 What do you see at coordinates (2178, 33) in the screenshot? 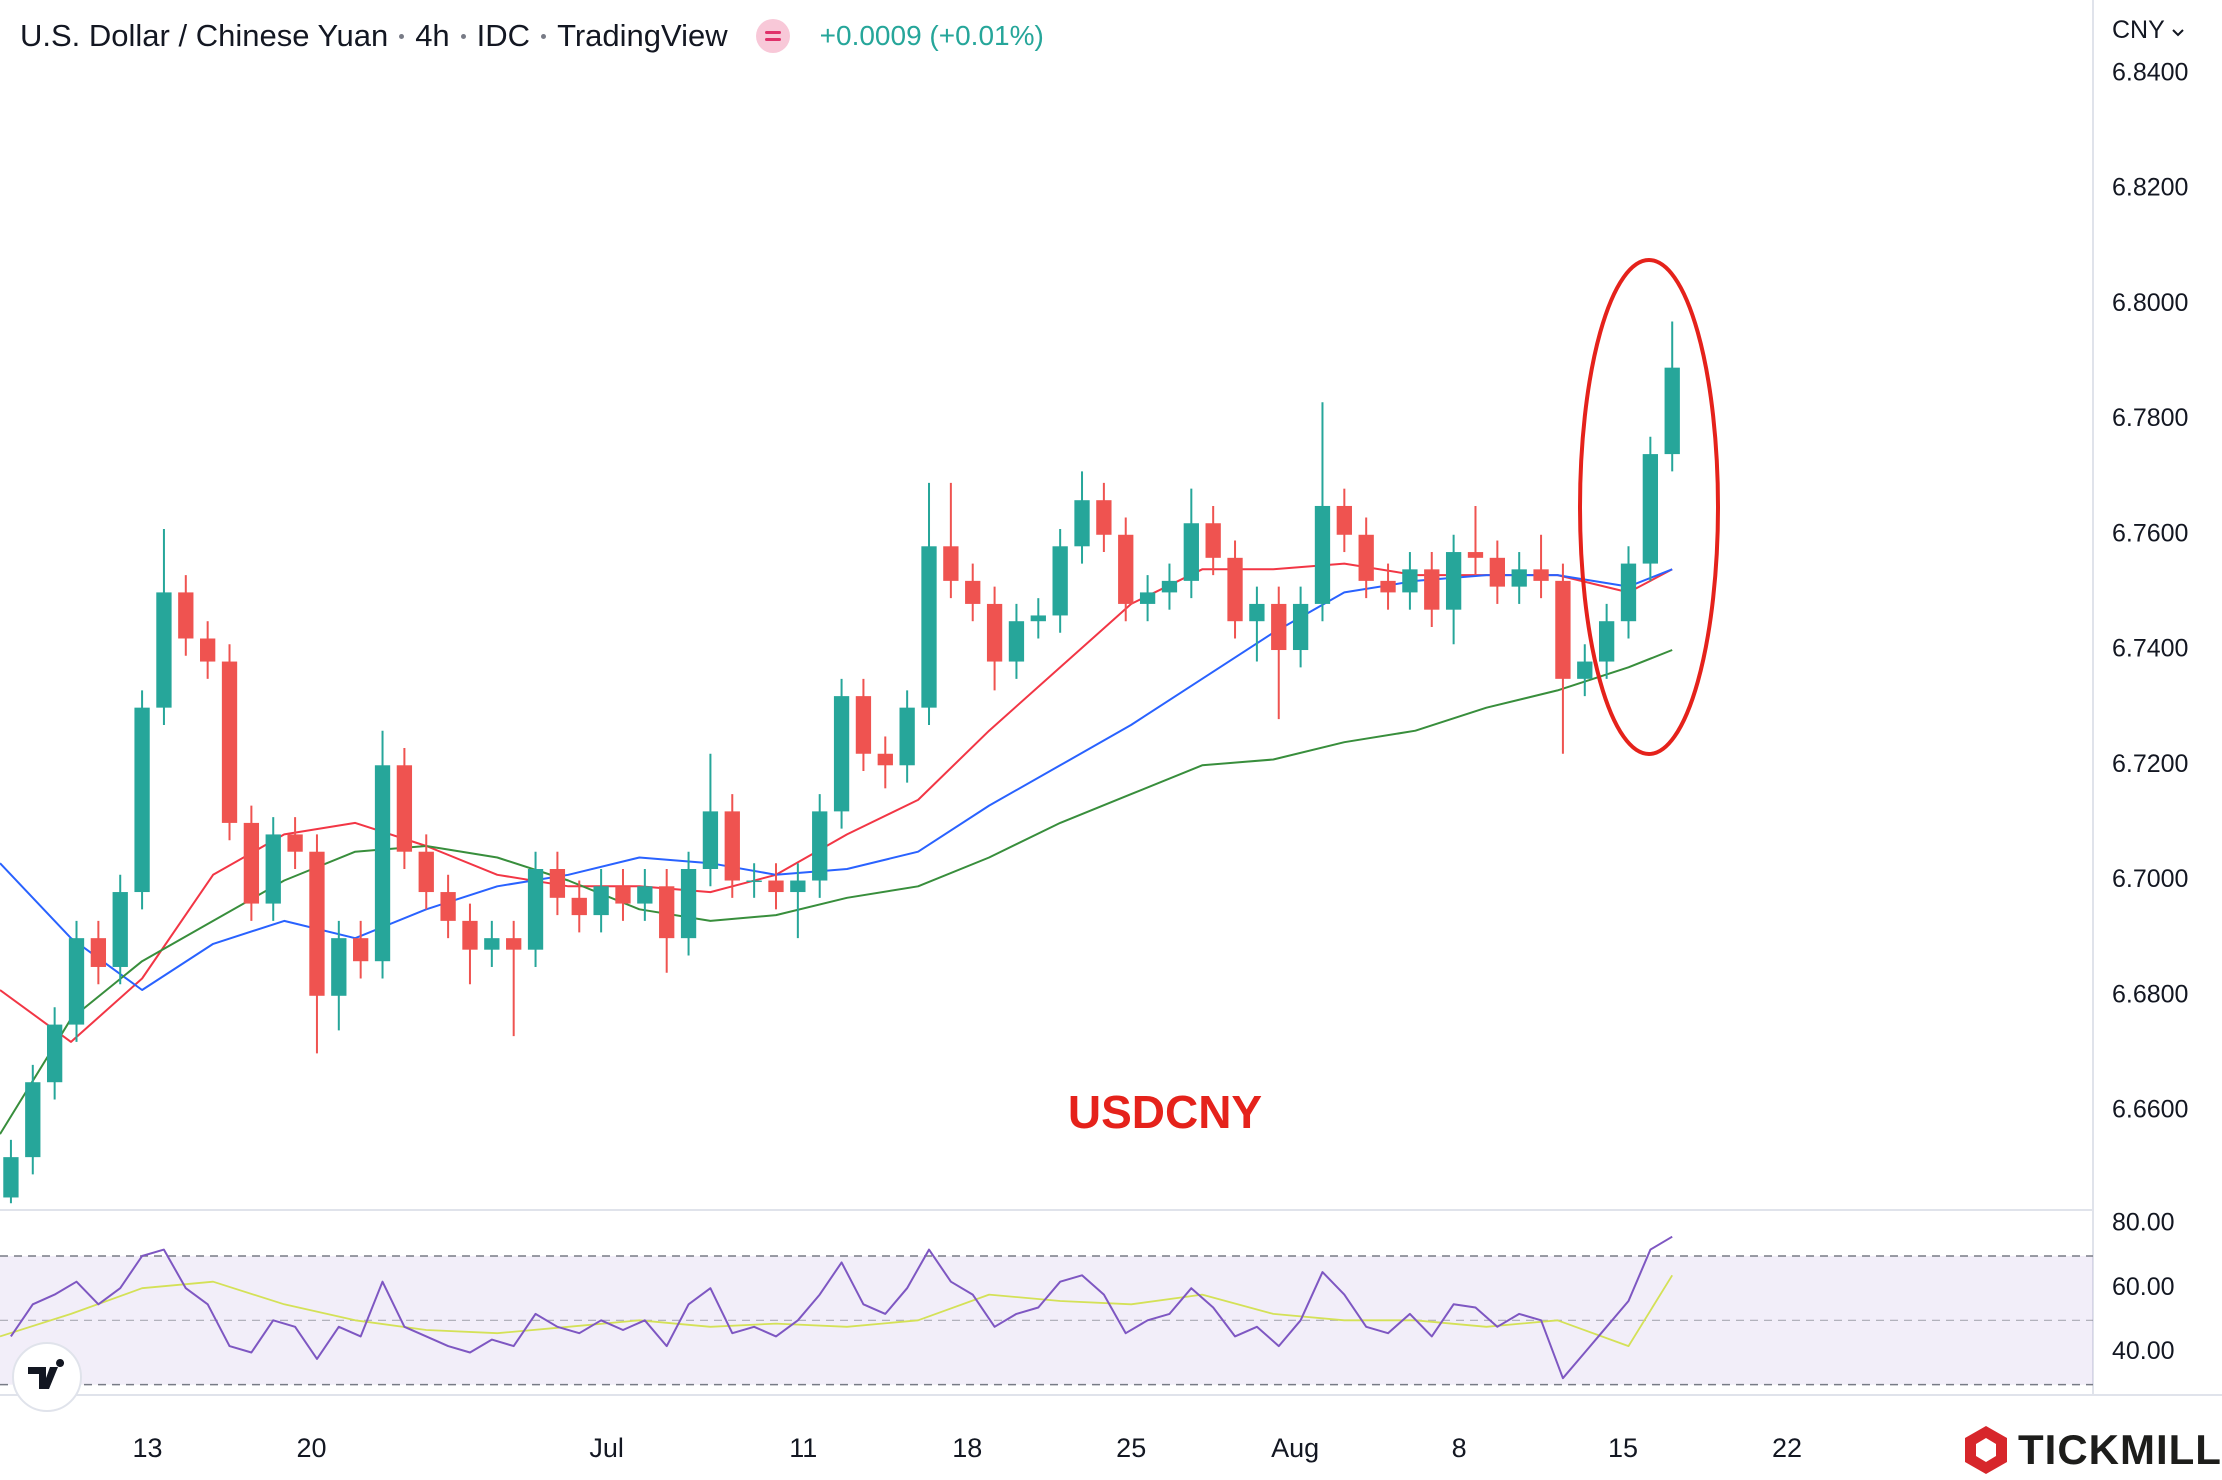
I see `chevron` at bounding box center [2178, 33].